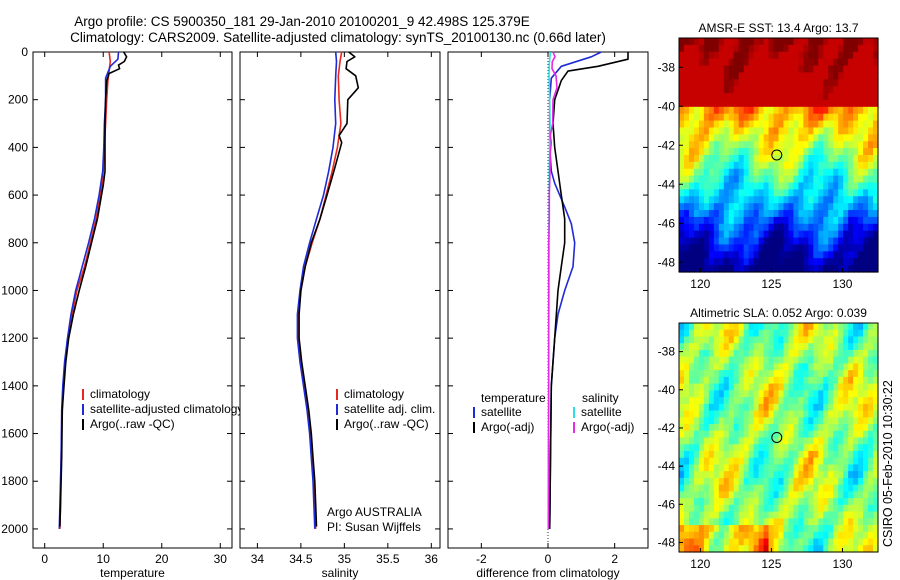  What do you see at coordinates (14, 290) in the screenshot?
I see `y-tick-label: 1000` at bounding box center [14, 290].